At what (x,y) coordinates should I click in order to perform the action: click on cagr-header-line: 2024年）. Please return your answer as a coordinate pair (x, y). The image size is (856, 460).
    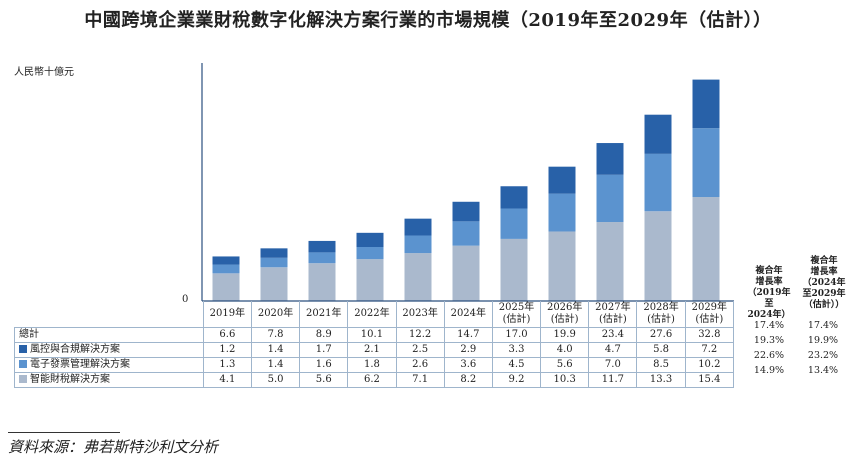
    Looking at the image, I should click on (769, 315).